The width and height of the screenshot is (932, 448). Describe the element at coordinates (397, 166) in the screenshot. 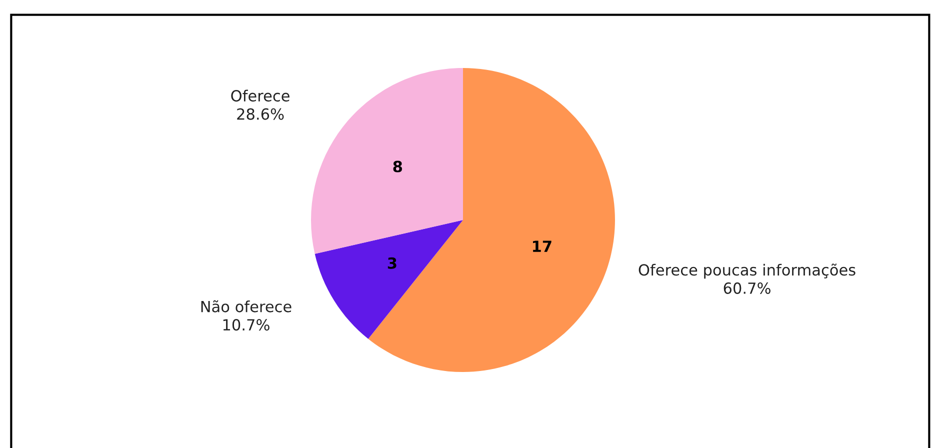

I see `data-label: 8` at that location.